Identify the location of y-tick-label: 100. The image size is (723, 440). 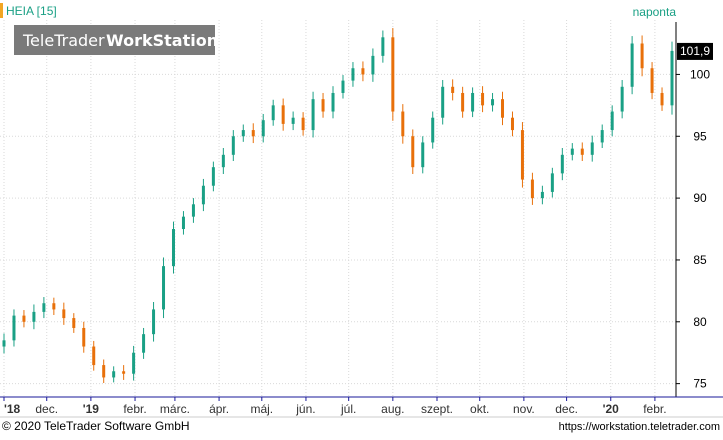
(700, 74).